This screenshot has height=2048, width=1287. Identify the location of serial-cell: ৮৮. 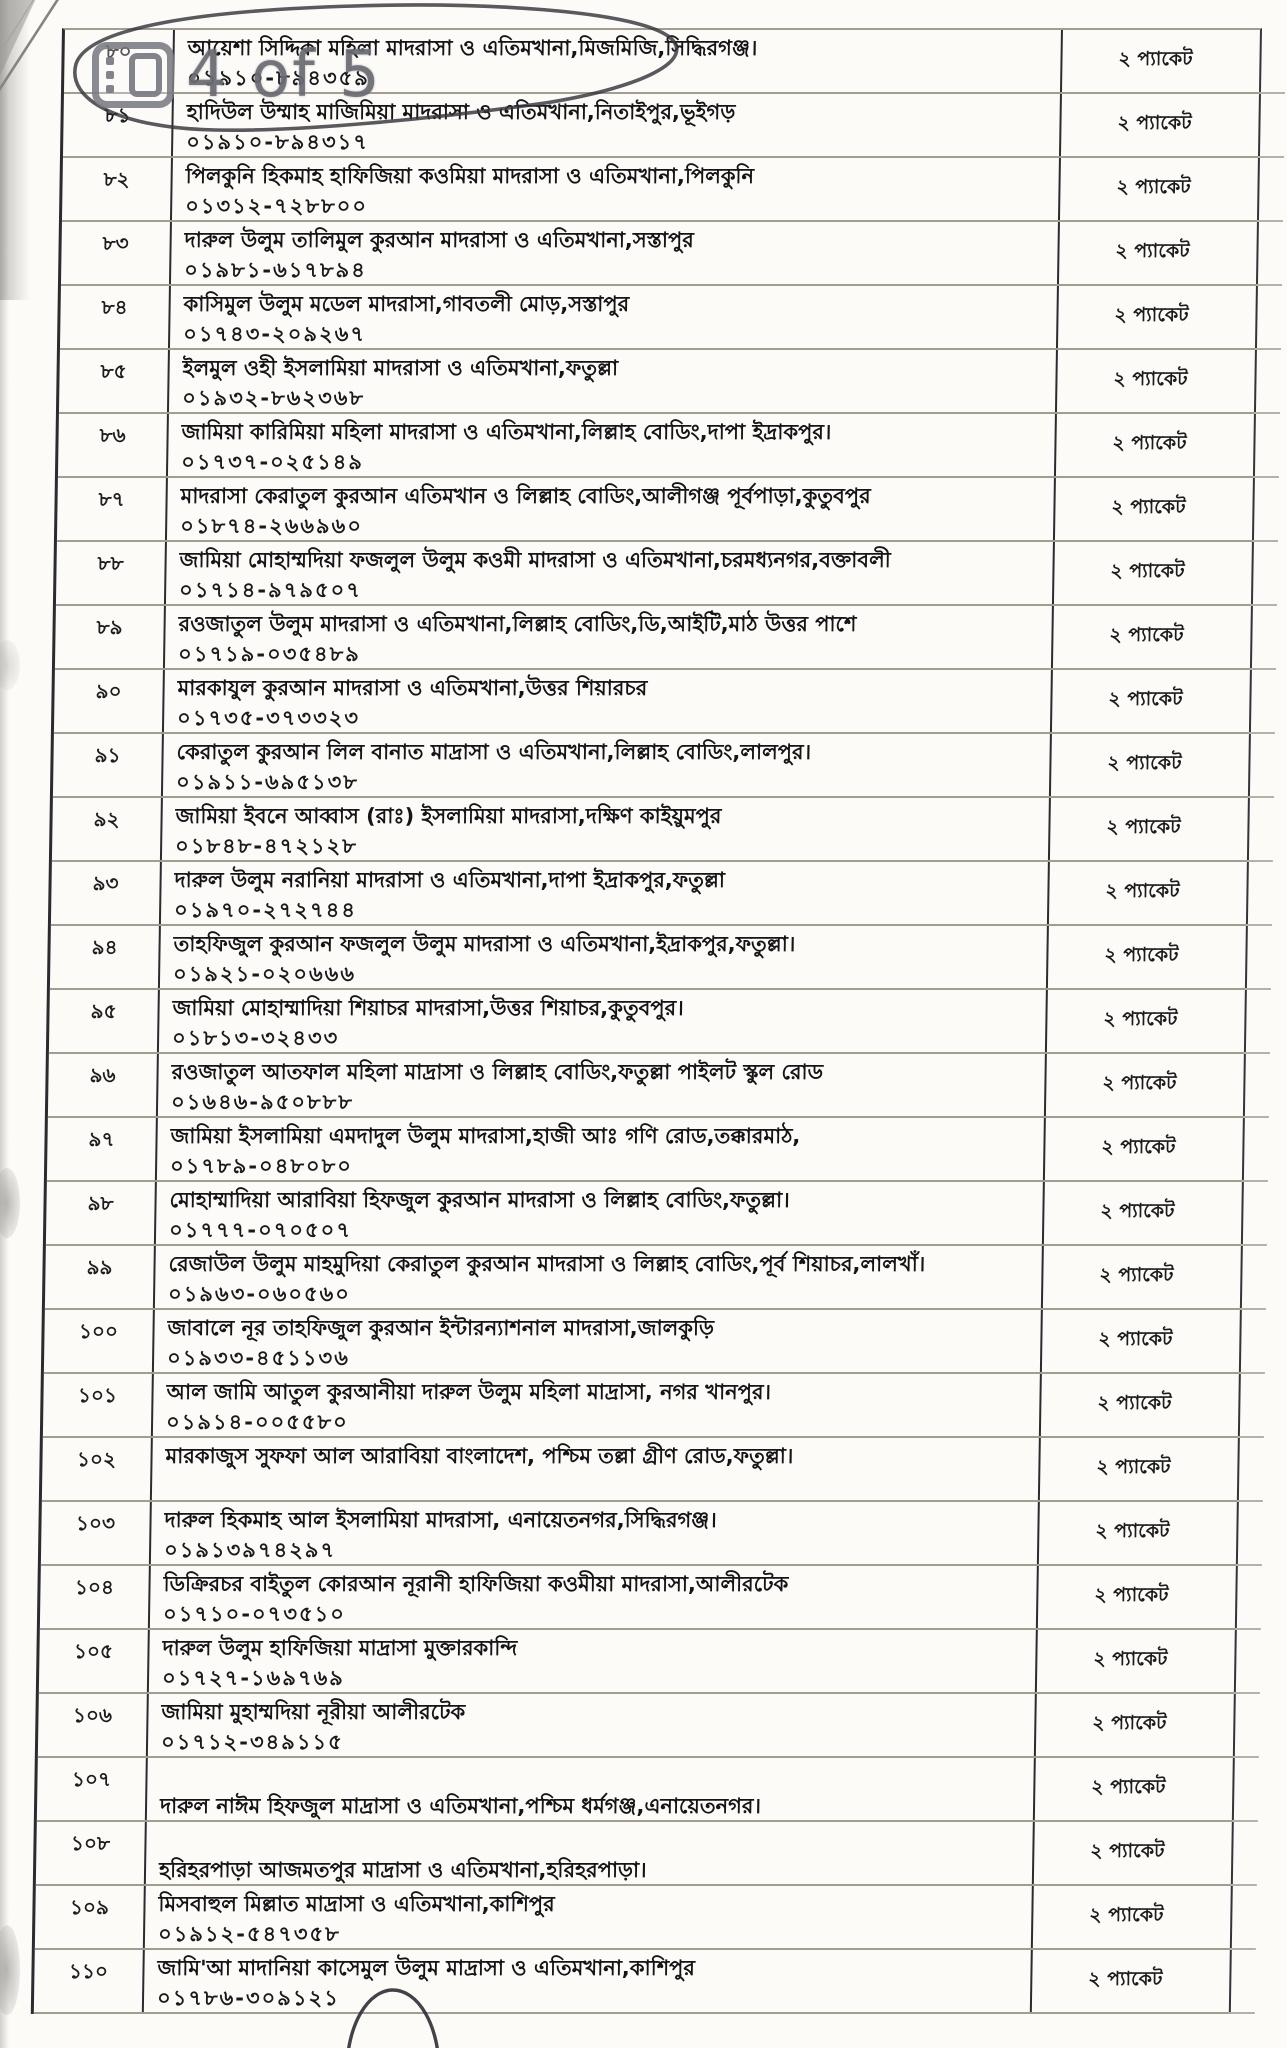
(111, 573).